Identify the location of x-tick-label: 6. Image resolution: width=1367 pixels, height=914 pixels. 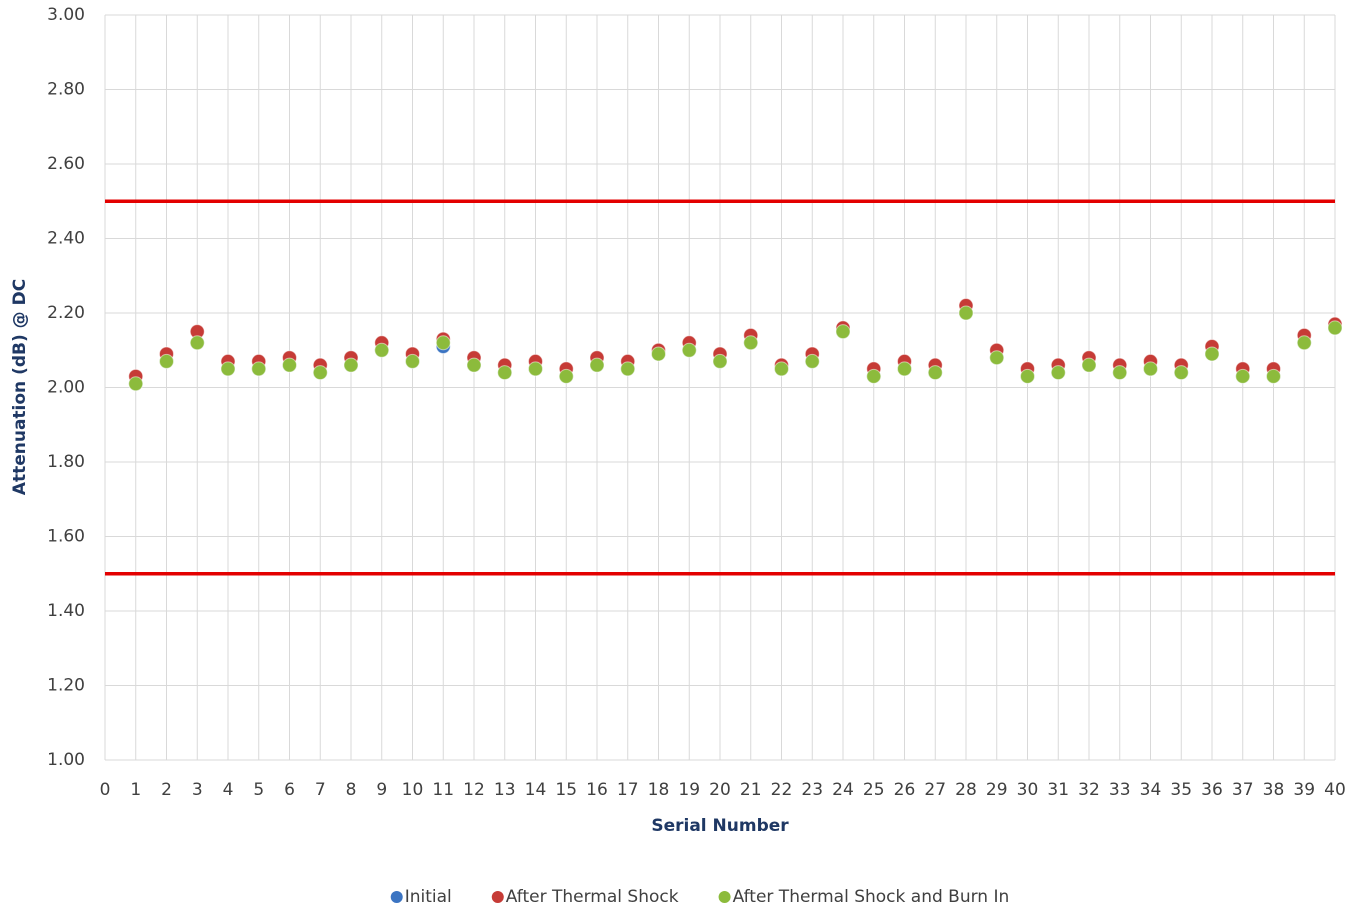
(289, 790).